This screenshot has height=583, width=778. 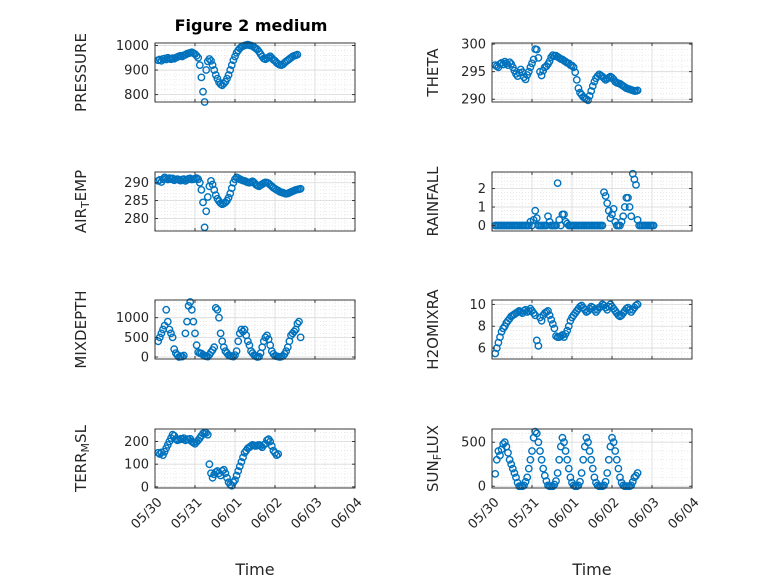 What do you see at coordinates (482, 189) in the screenshot?
I see `y-tick-label: 2` at bounding box center [482, 189].